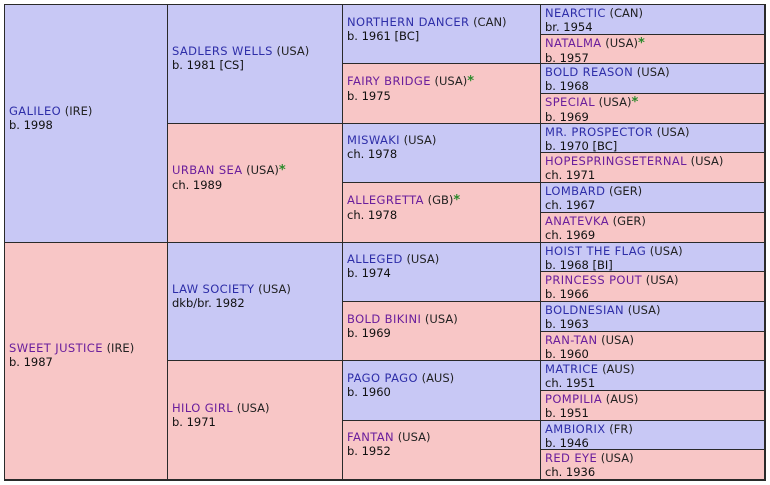  What do you see at coordinates (442, 272) in the screenshot?
I see `sire-cell-gen3: ALLEGED (USA) b. 1974` at bounding box center [442, 272].